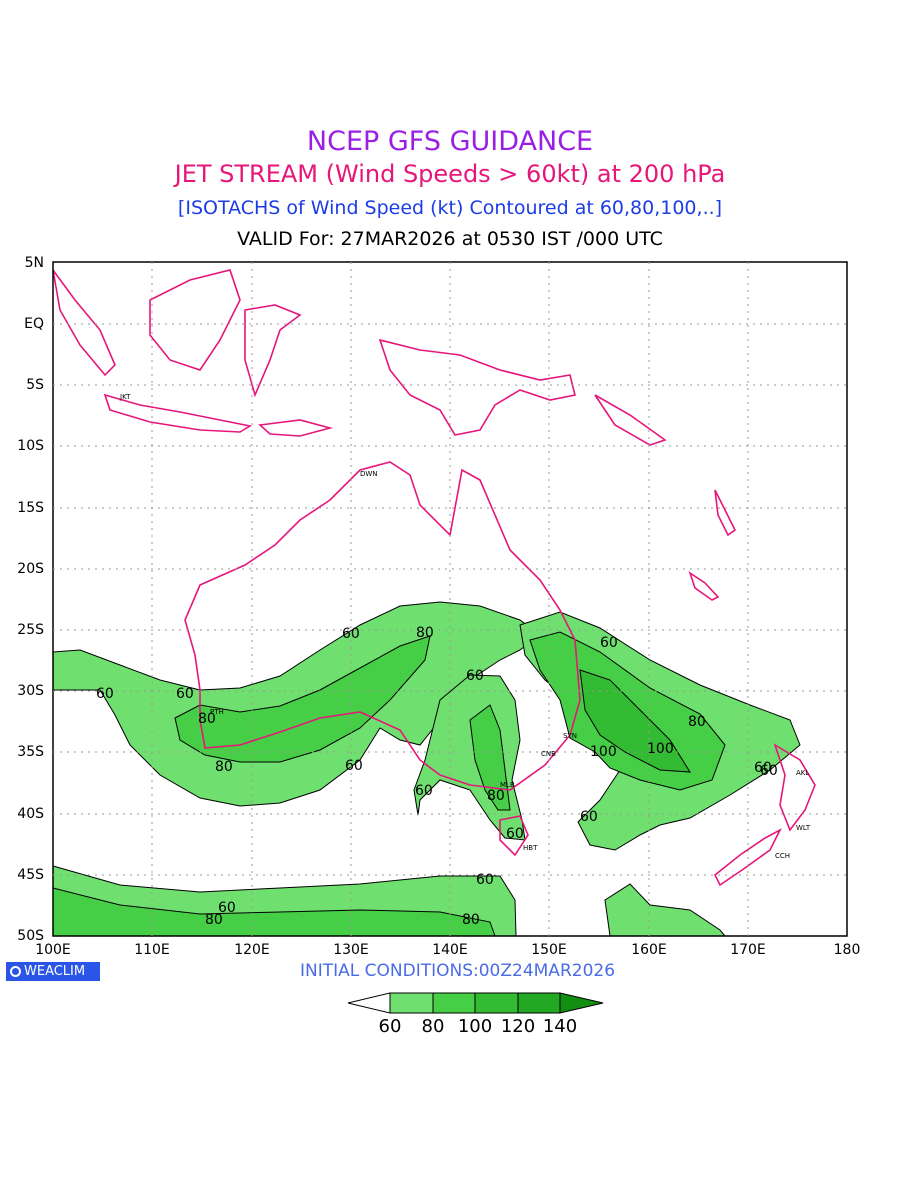 The height and width of the screenshot is (1200, 900). What do you see at coordinates (475, 1026) in the screenshot?
I see `colorbar-label: 100` at bounding box center [475, 1026].